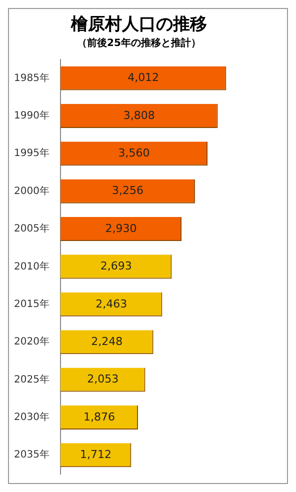  What do you see at coordinates (32, 417) in the screenshot?
I see `y-tick-label: 2030年` at bounding box center [32, 417].